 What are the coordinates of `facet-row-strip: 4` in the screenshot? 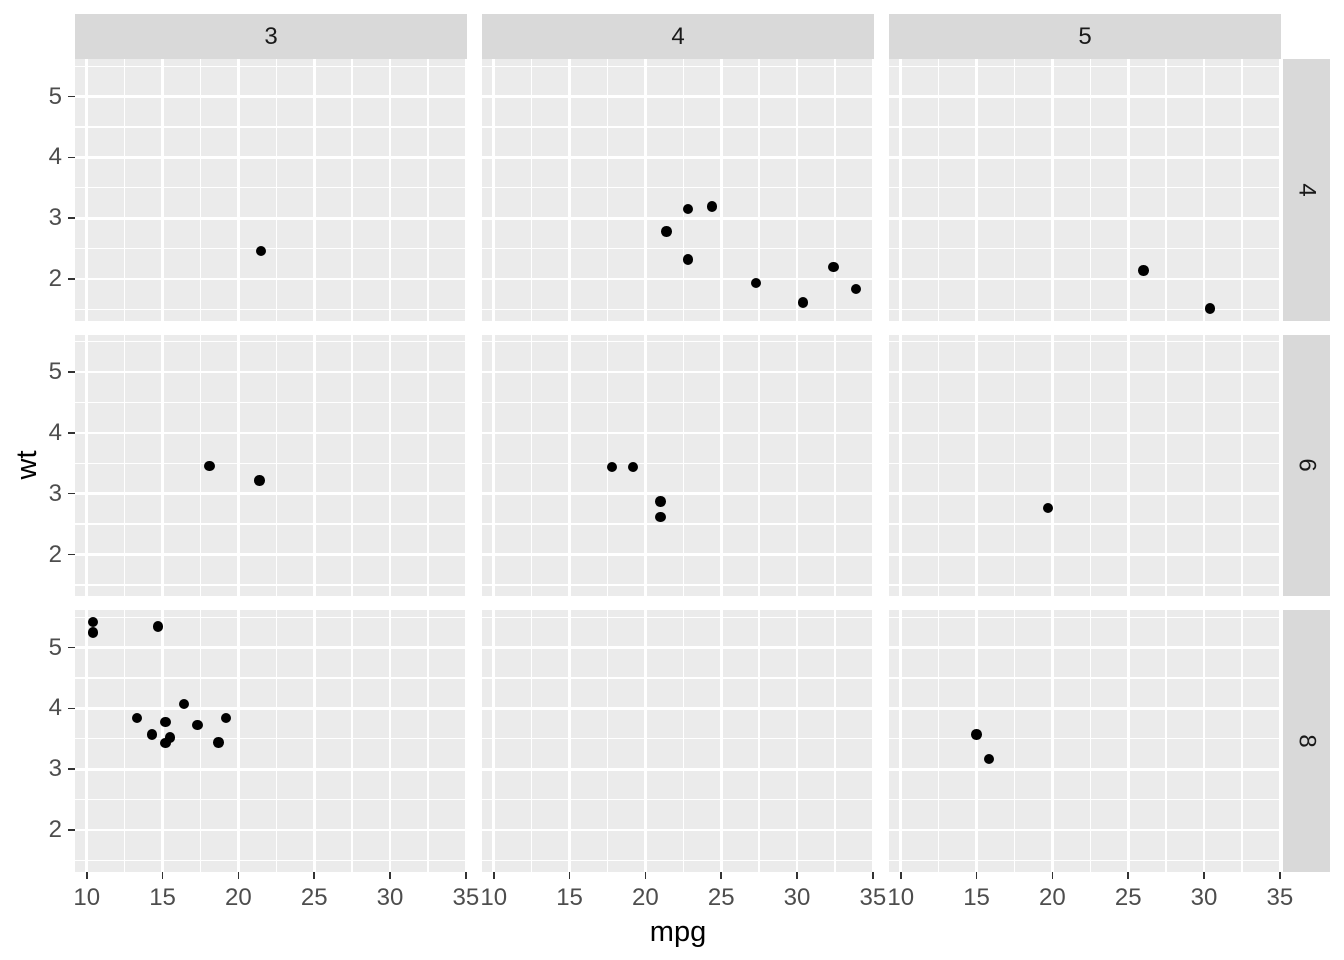 It's located at (1306, 190).